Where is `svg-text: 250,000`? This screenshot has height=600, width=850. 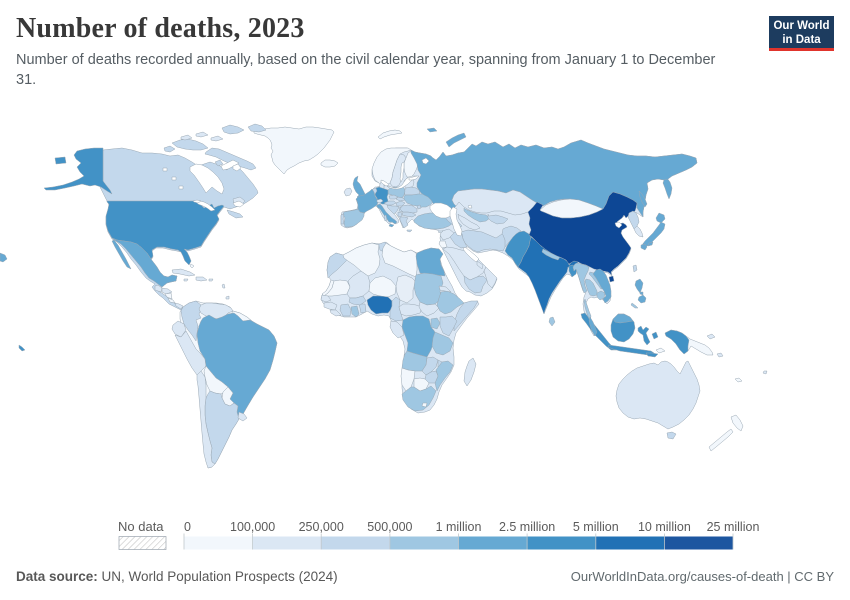
svg-text: 250,000 is located at coordinates (321, 527).